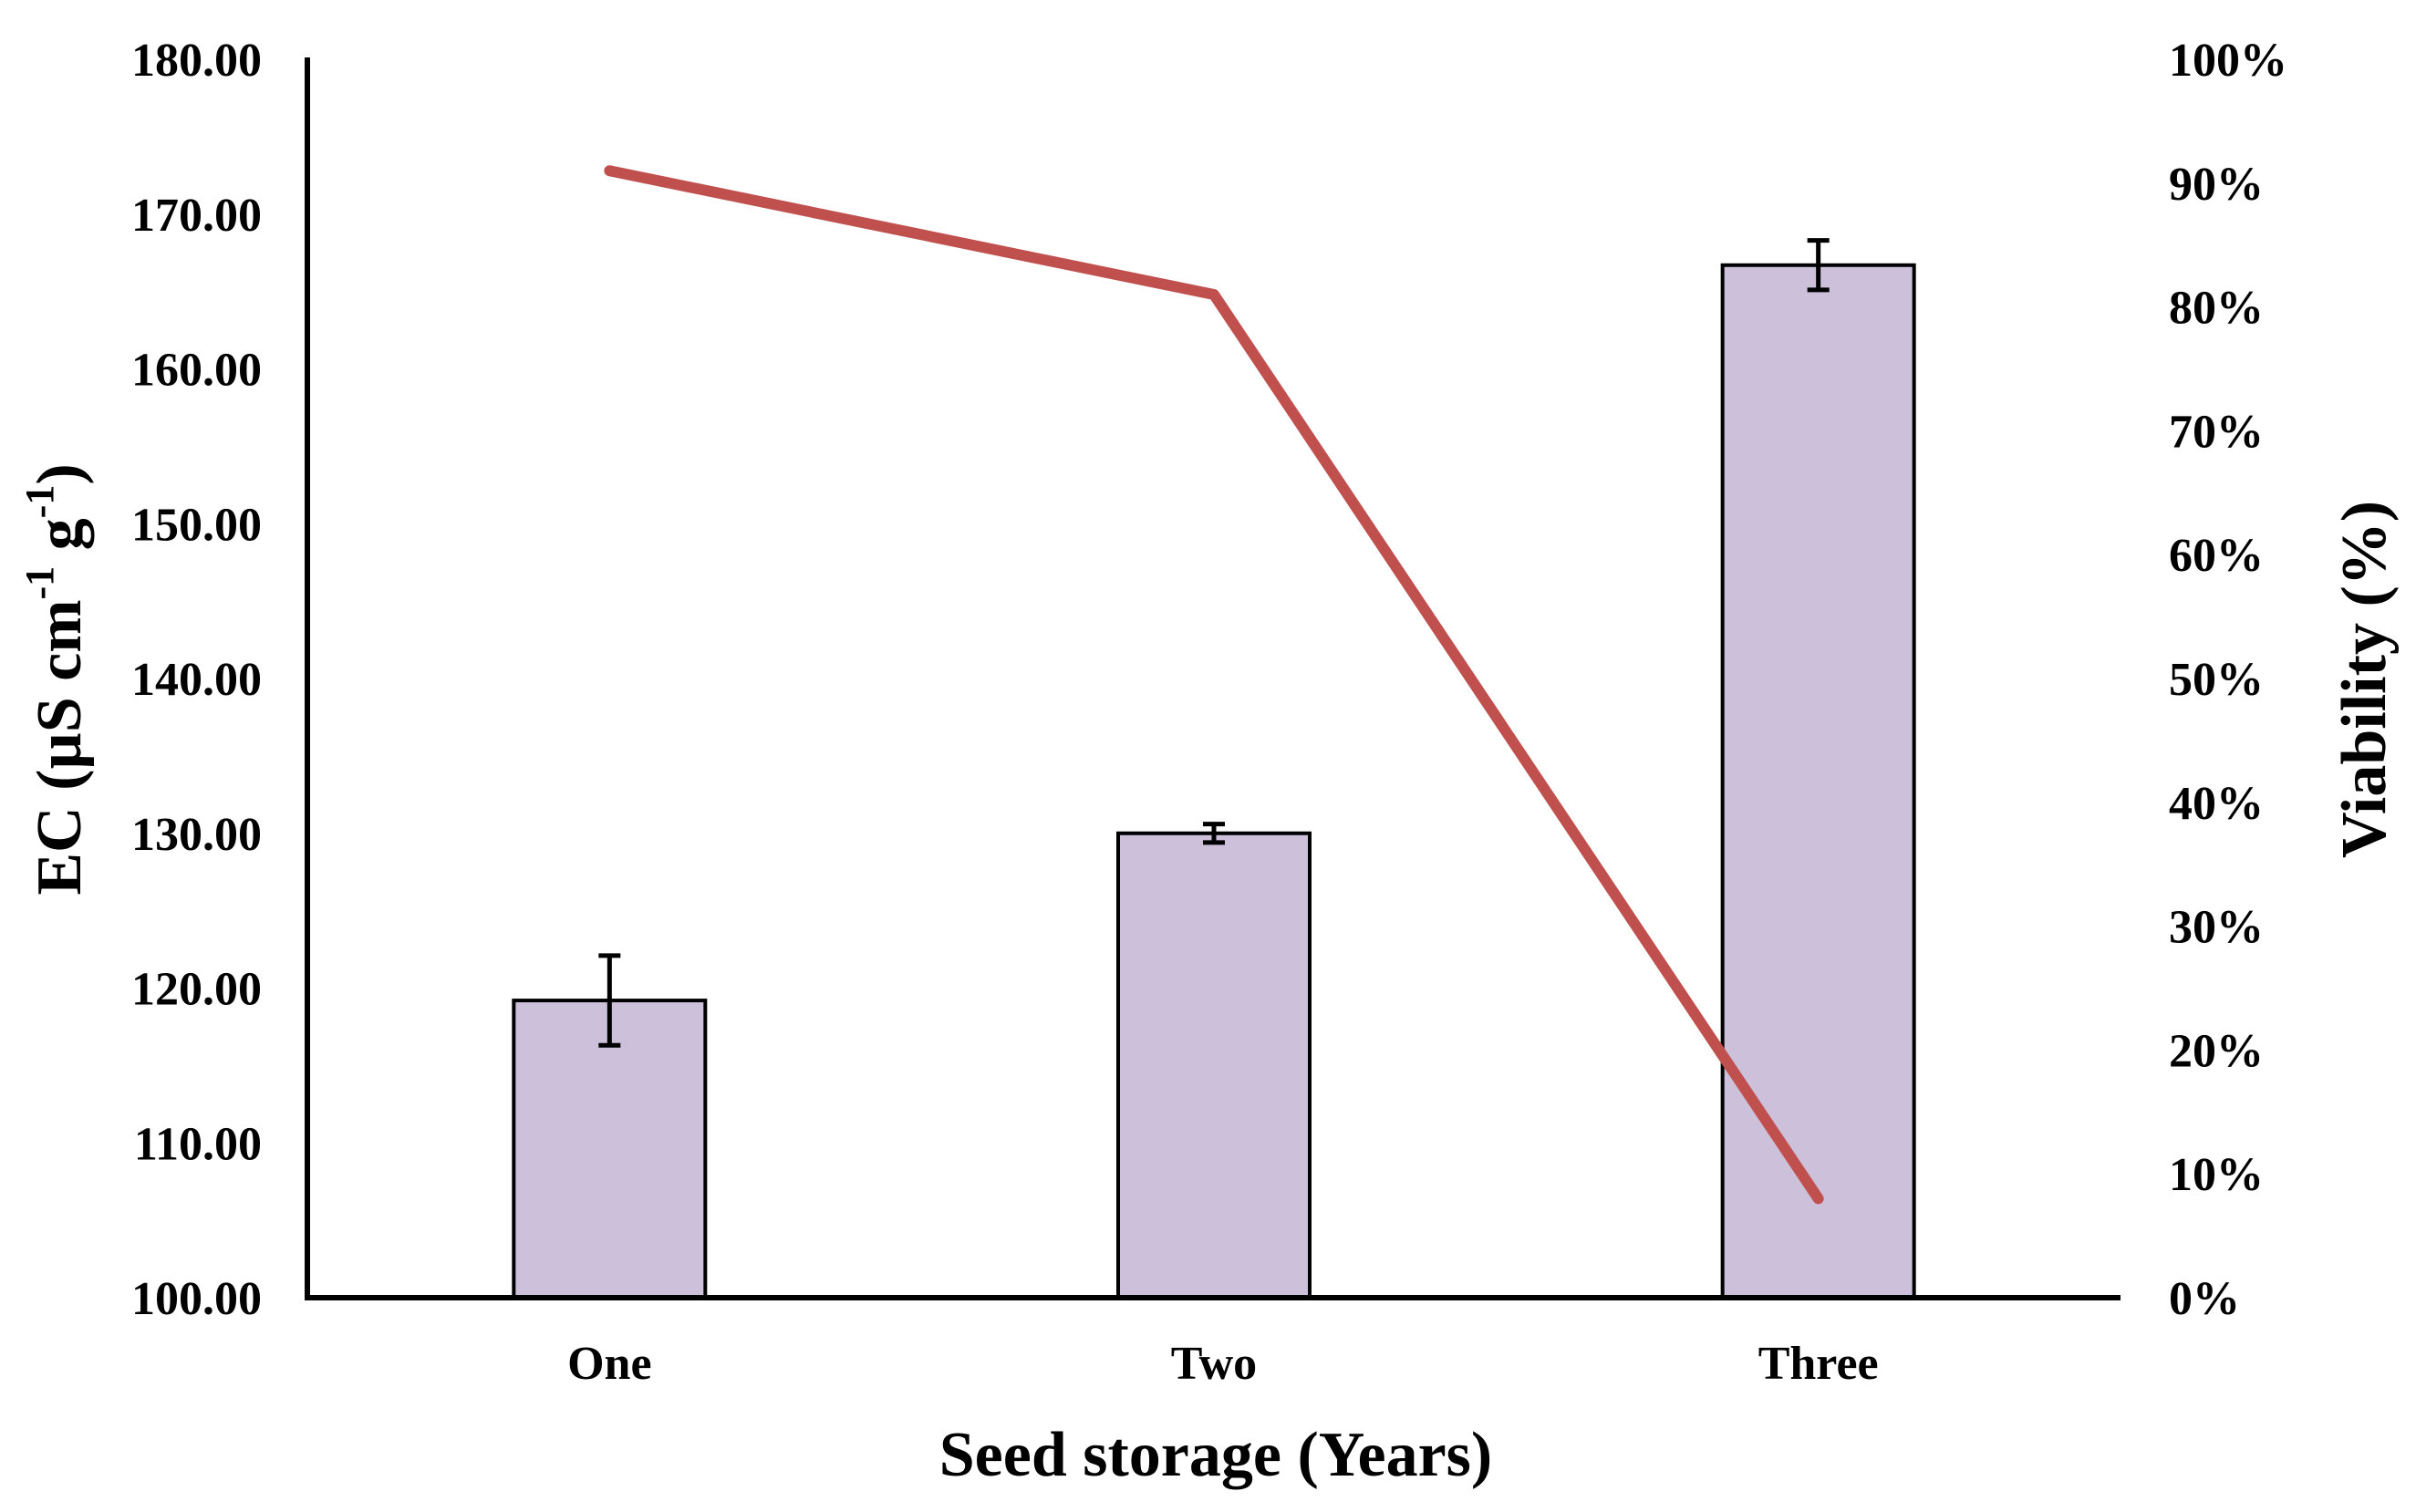  What do you see at coordinates (60, 473) in the screenshot?
I see `left-axis-title-end: )` at bounding box center [60, 473].